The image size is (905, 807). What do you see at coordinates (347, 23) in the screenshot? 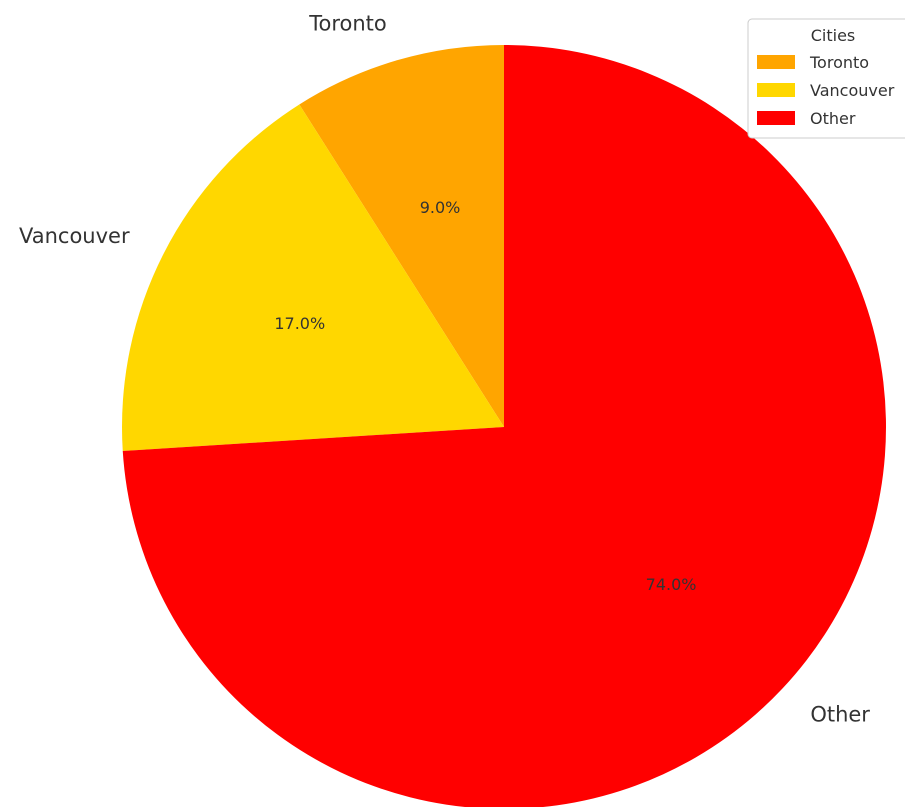
I see `category-label-toronto: Toronto` at bounding box center [347, 23].